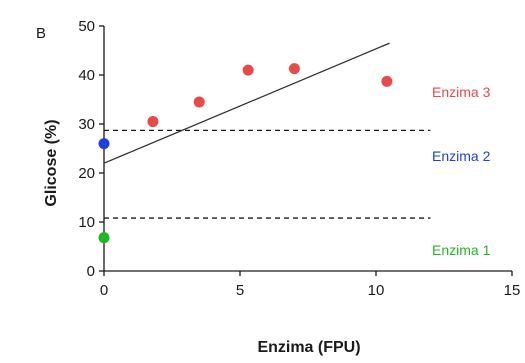 This screenshot has height=363, width=525. What do you see at coordinates (461, 250) in the screenshot?
I see `series-annotation-label: Enzima 1` at bounding box center [461, 250].